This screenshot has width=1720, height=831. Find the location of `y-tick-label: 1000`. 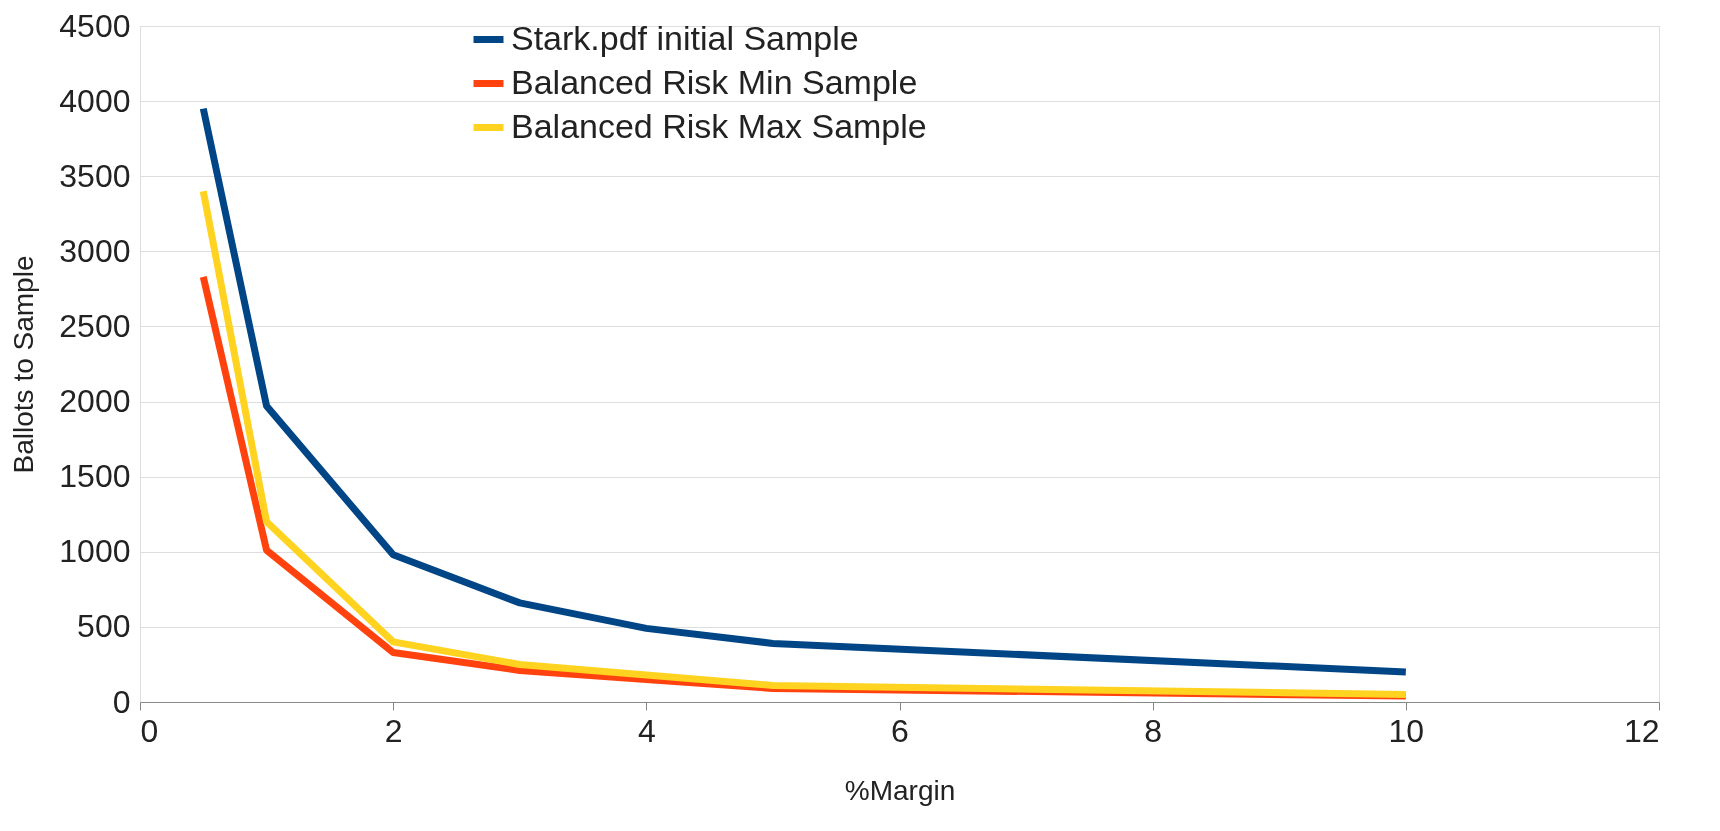

y-tick-label: 1000 is located at coordinates (95, 551).